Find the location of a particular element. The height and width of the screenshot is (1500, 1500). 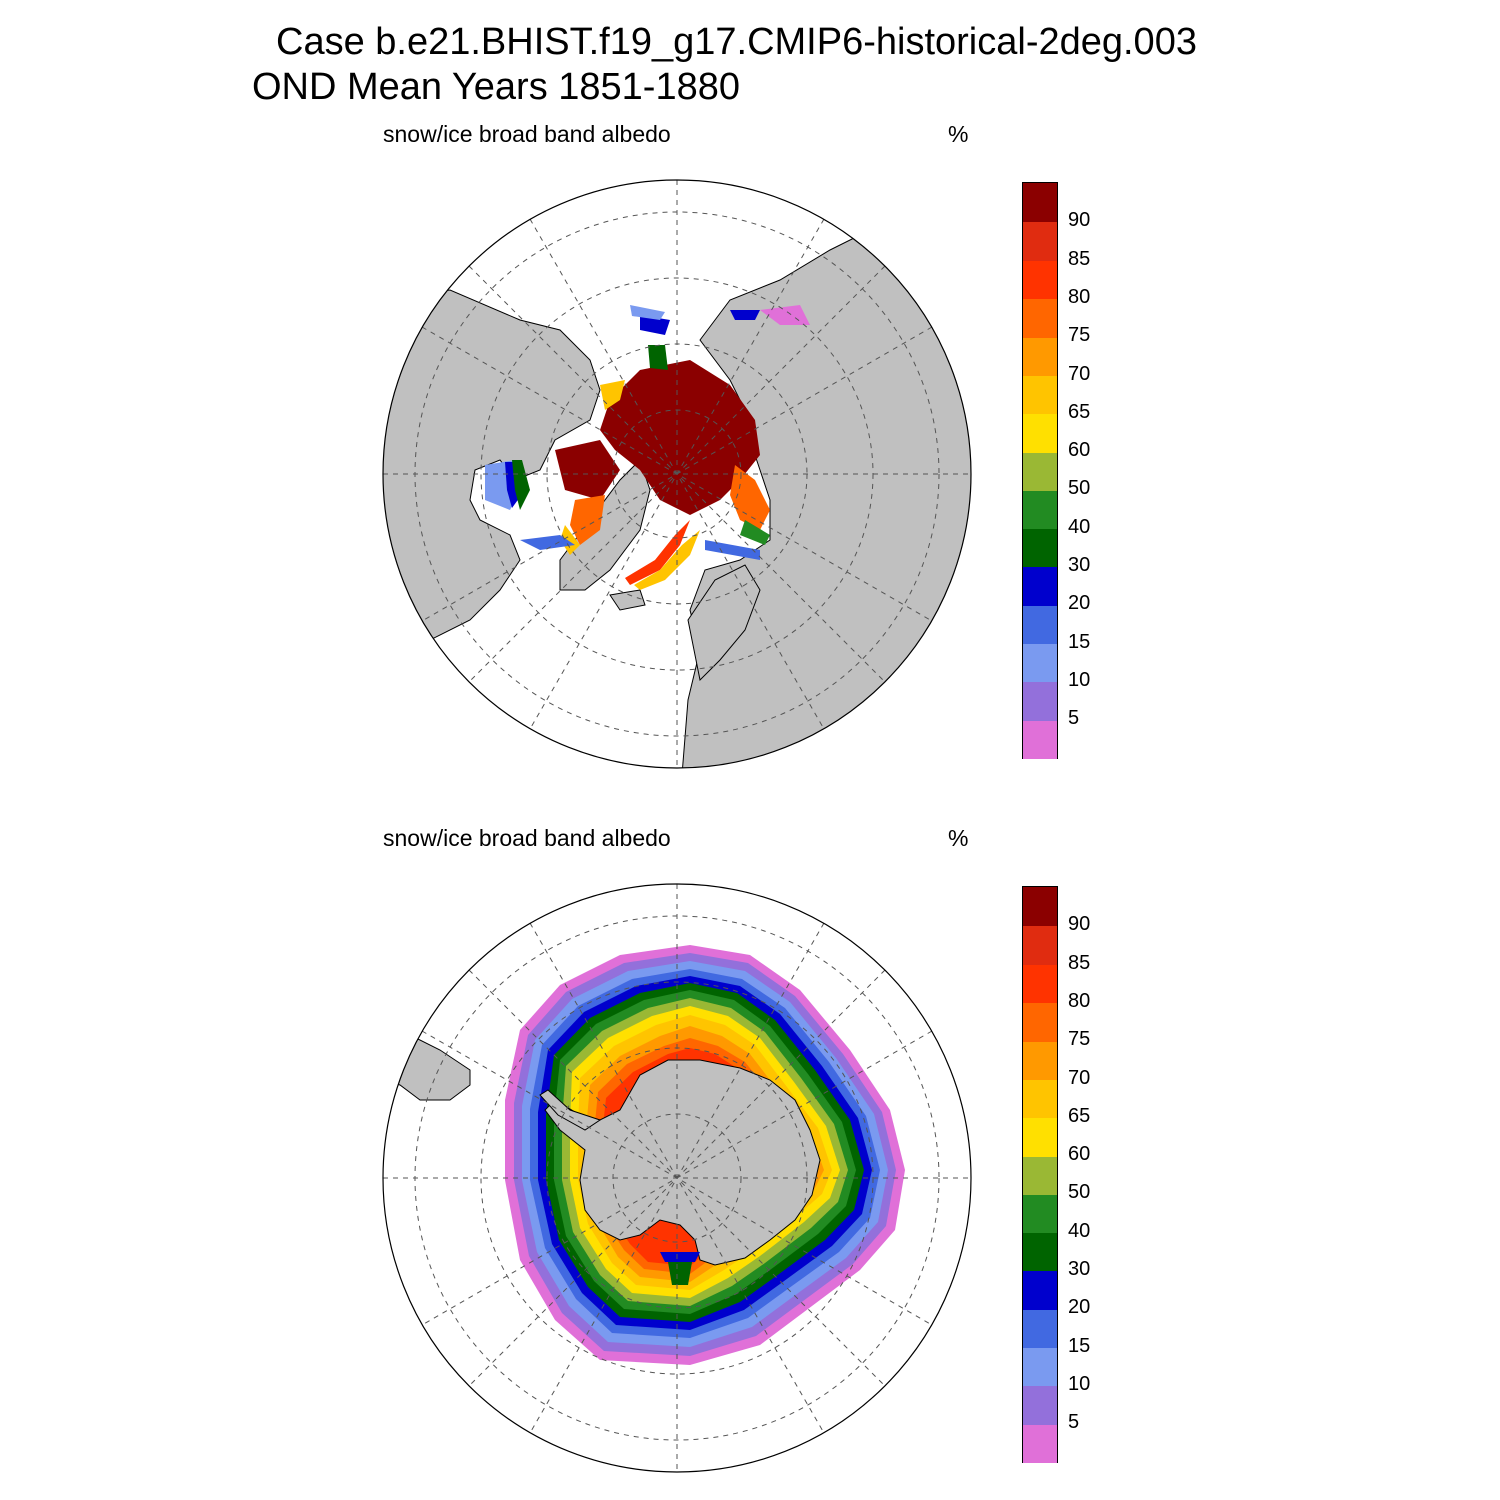

chukchi-ice-yellow is located at coordinates (612, 395).